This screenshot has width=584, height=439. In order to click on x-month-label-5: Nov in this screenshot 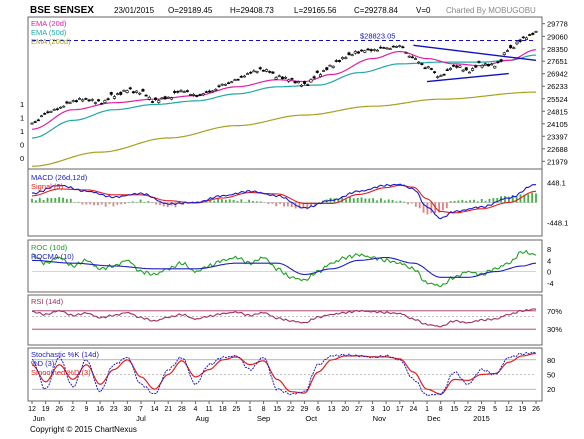, I will do `click(380, 418)`.